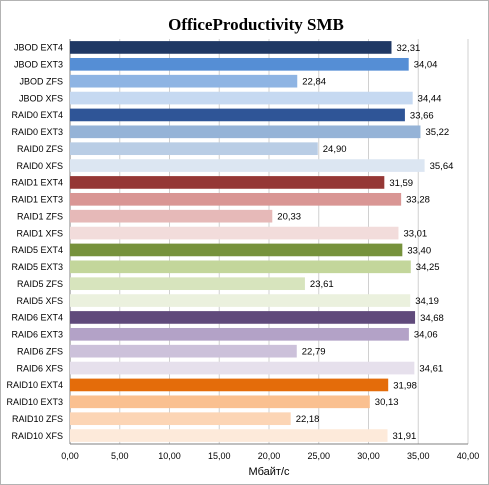  Describe the element at coordinates (37, 267) in the screenshot. I see `category-label: RAID5 EXT3` at that location.